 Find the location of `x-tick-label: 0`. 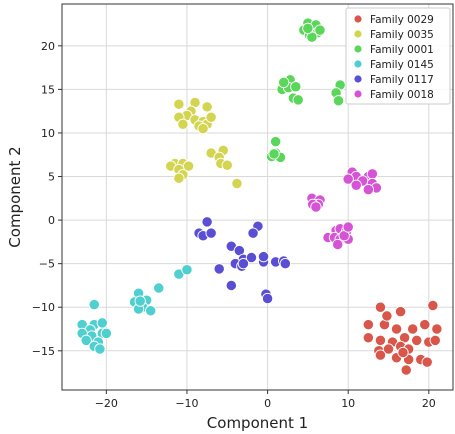

x-tick-label: 0 is located at coordinates (267, 403).